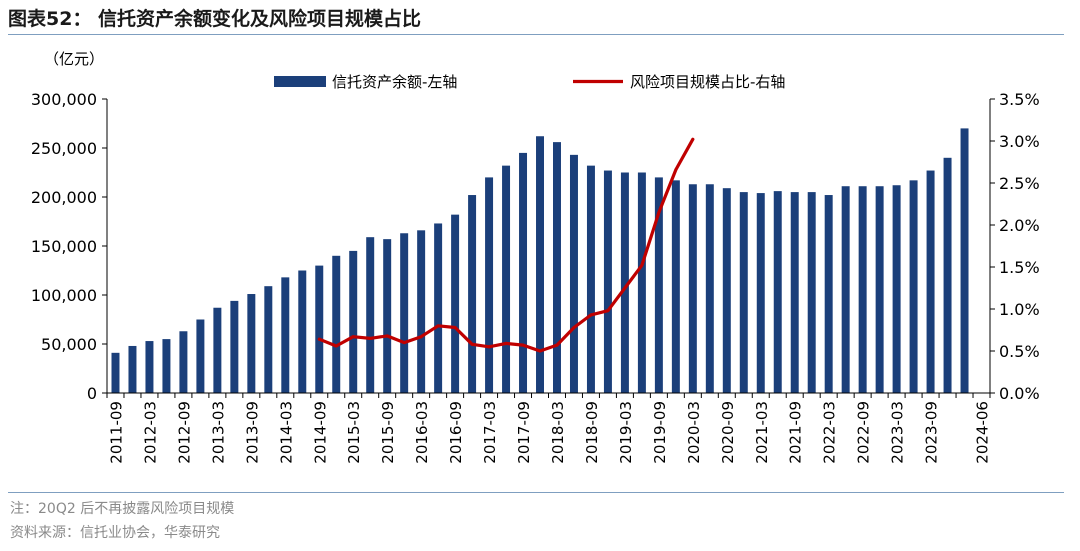 The image size is (1080, 551). What do you see at coordinates (1019, 99) in the screenshot?
I see `right-tick-label: 3.5%` at bounding box center [1019, 99].